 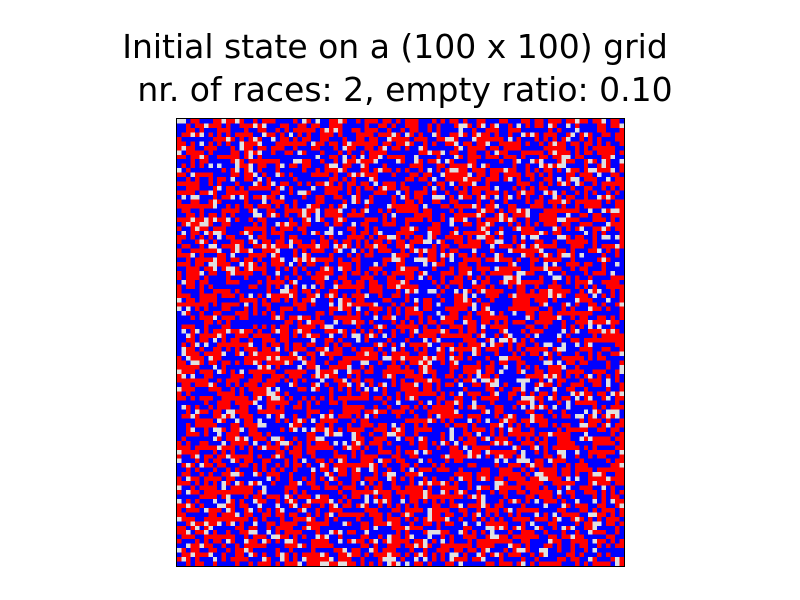 What do you see at coordinates (405, 89) in the screenshot?
I see `chart-title-line-2: nr. of races: 2, empty ratio: 0.10` at bounding box center [405, 89].